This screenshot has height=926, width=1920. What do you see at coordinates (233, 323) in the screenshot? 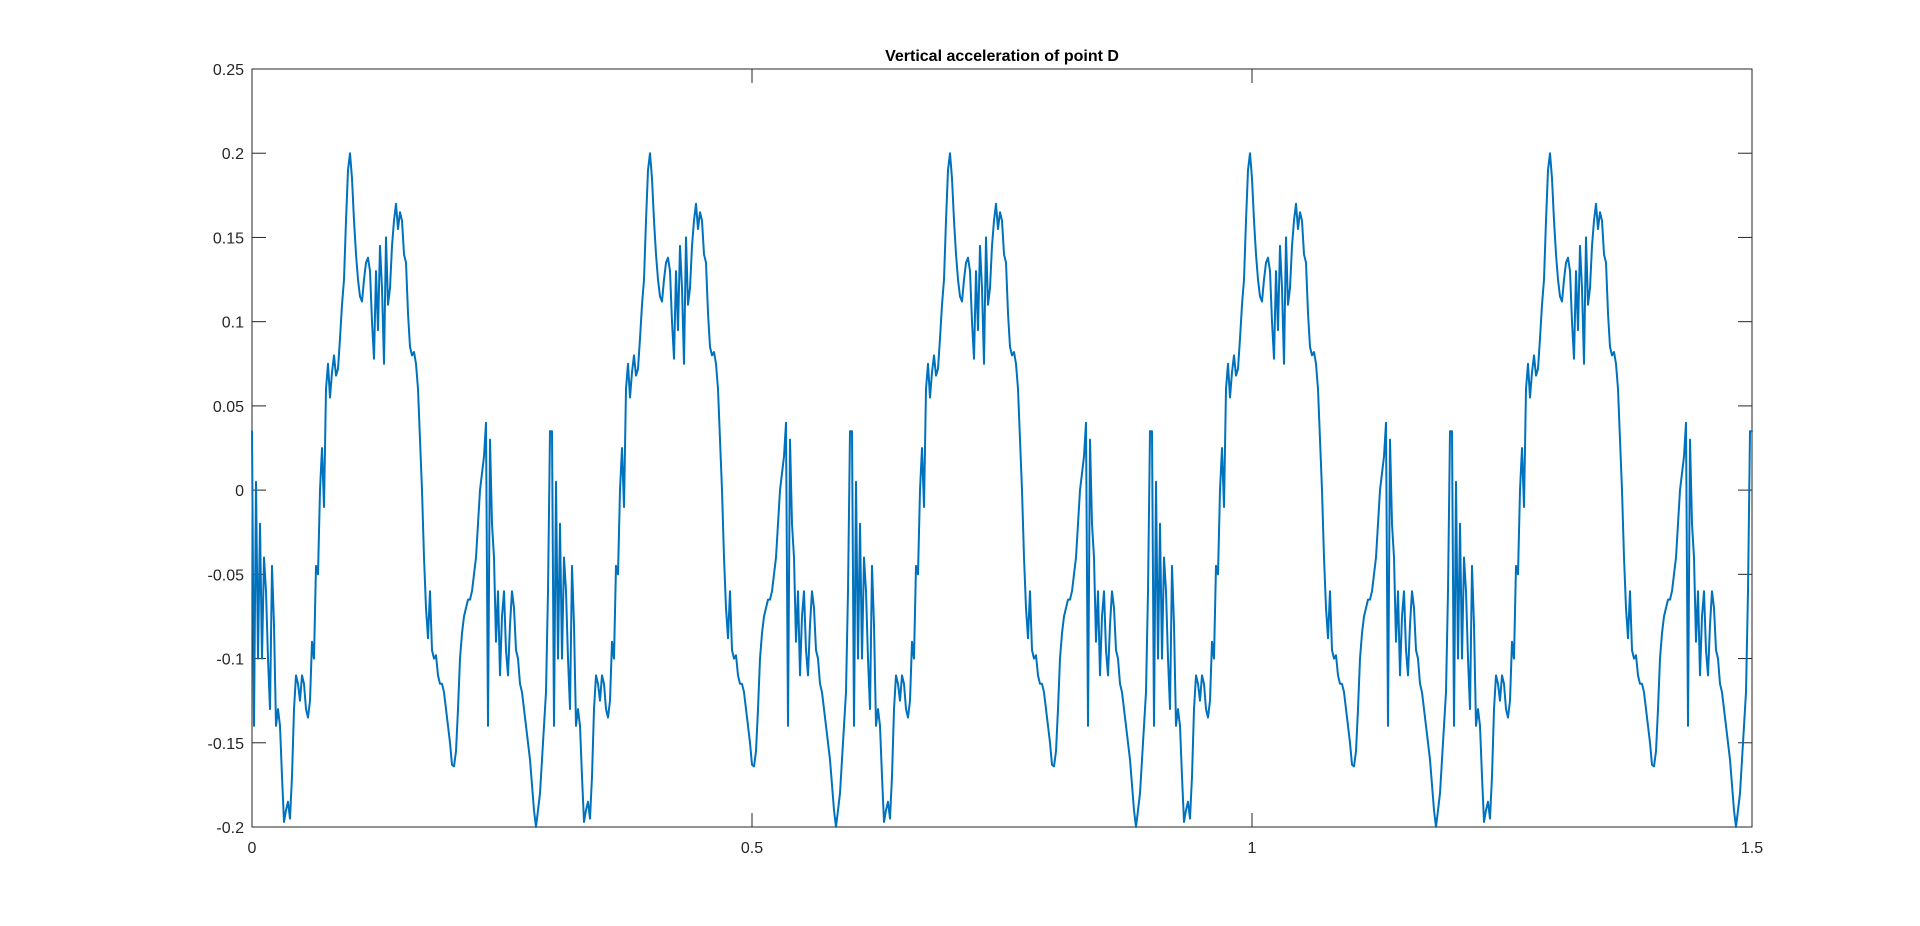
I see `y-tick-label: 0.1` at bounding box center [233, 323].